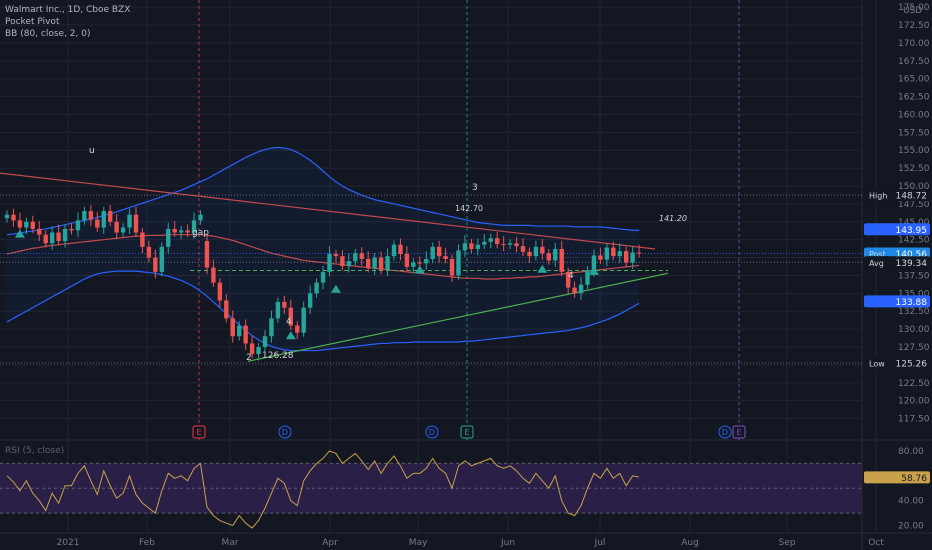 Image resolution: width=932 pixels, height=550 pixels. What do you see at coordinates (431, 488) in the screenshot?
I see `rsi-band-fill` at bounding box center [431, 488].